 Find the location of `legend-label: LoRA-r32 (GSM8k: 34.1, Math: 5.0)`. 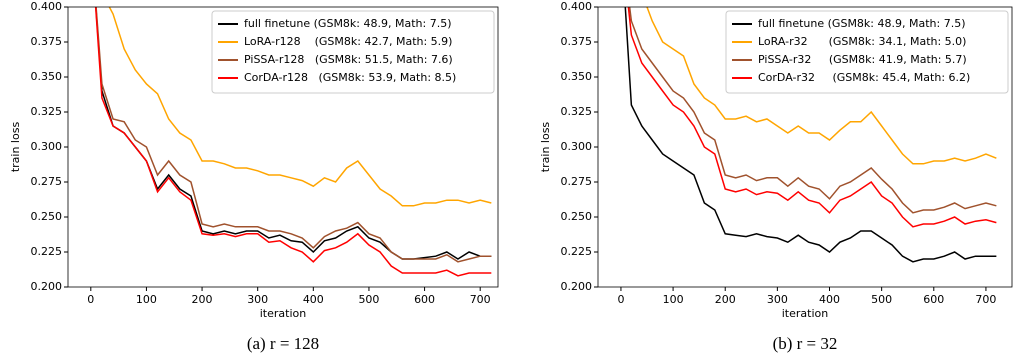

legend-label: LoRA-r32 (GSM8k: 34.1, Math: 5.0) is located at coordinates (862, 41).